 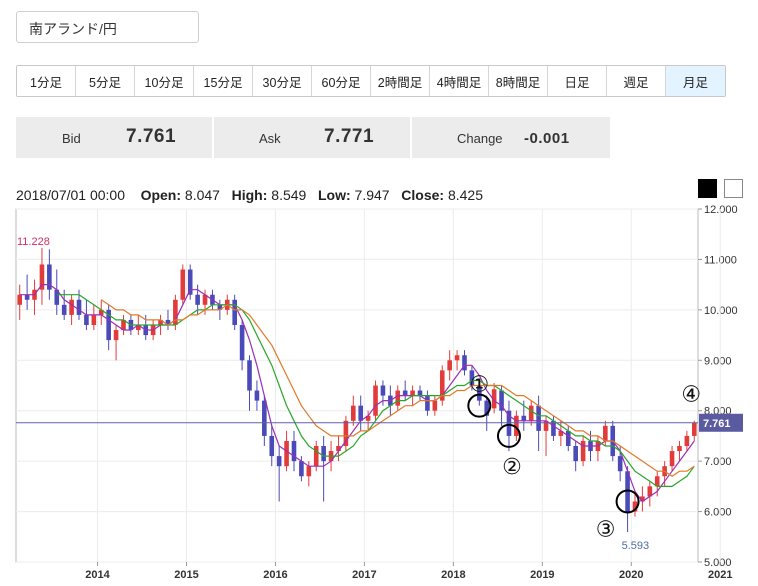 What do you see at coordinates (97, 575) in the screenshot?
I see `x-tick-label: 2014` at bounding box center [97, 575].